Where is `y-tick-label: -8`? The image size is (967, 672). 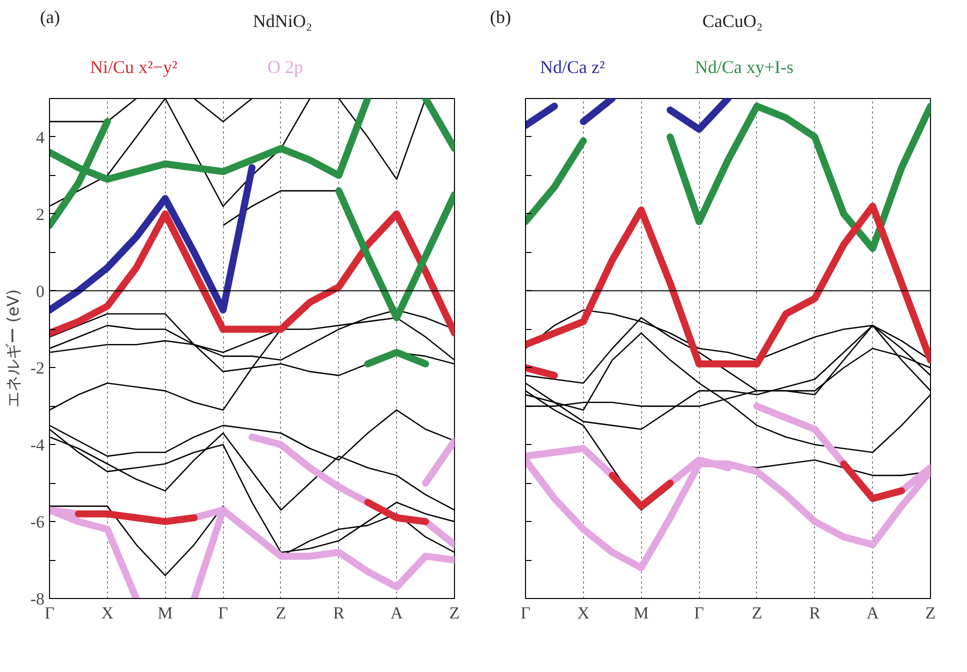
y-tick-label: -8 is located at coordinates (37, 599).